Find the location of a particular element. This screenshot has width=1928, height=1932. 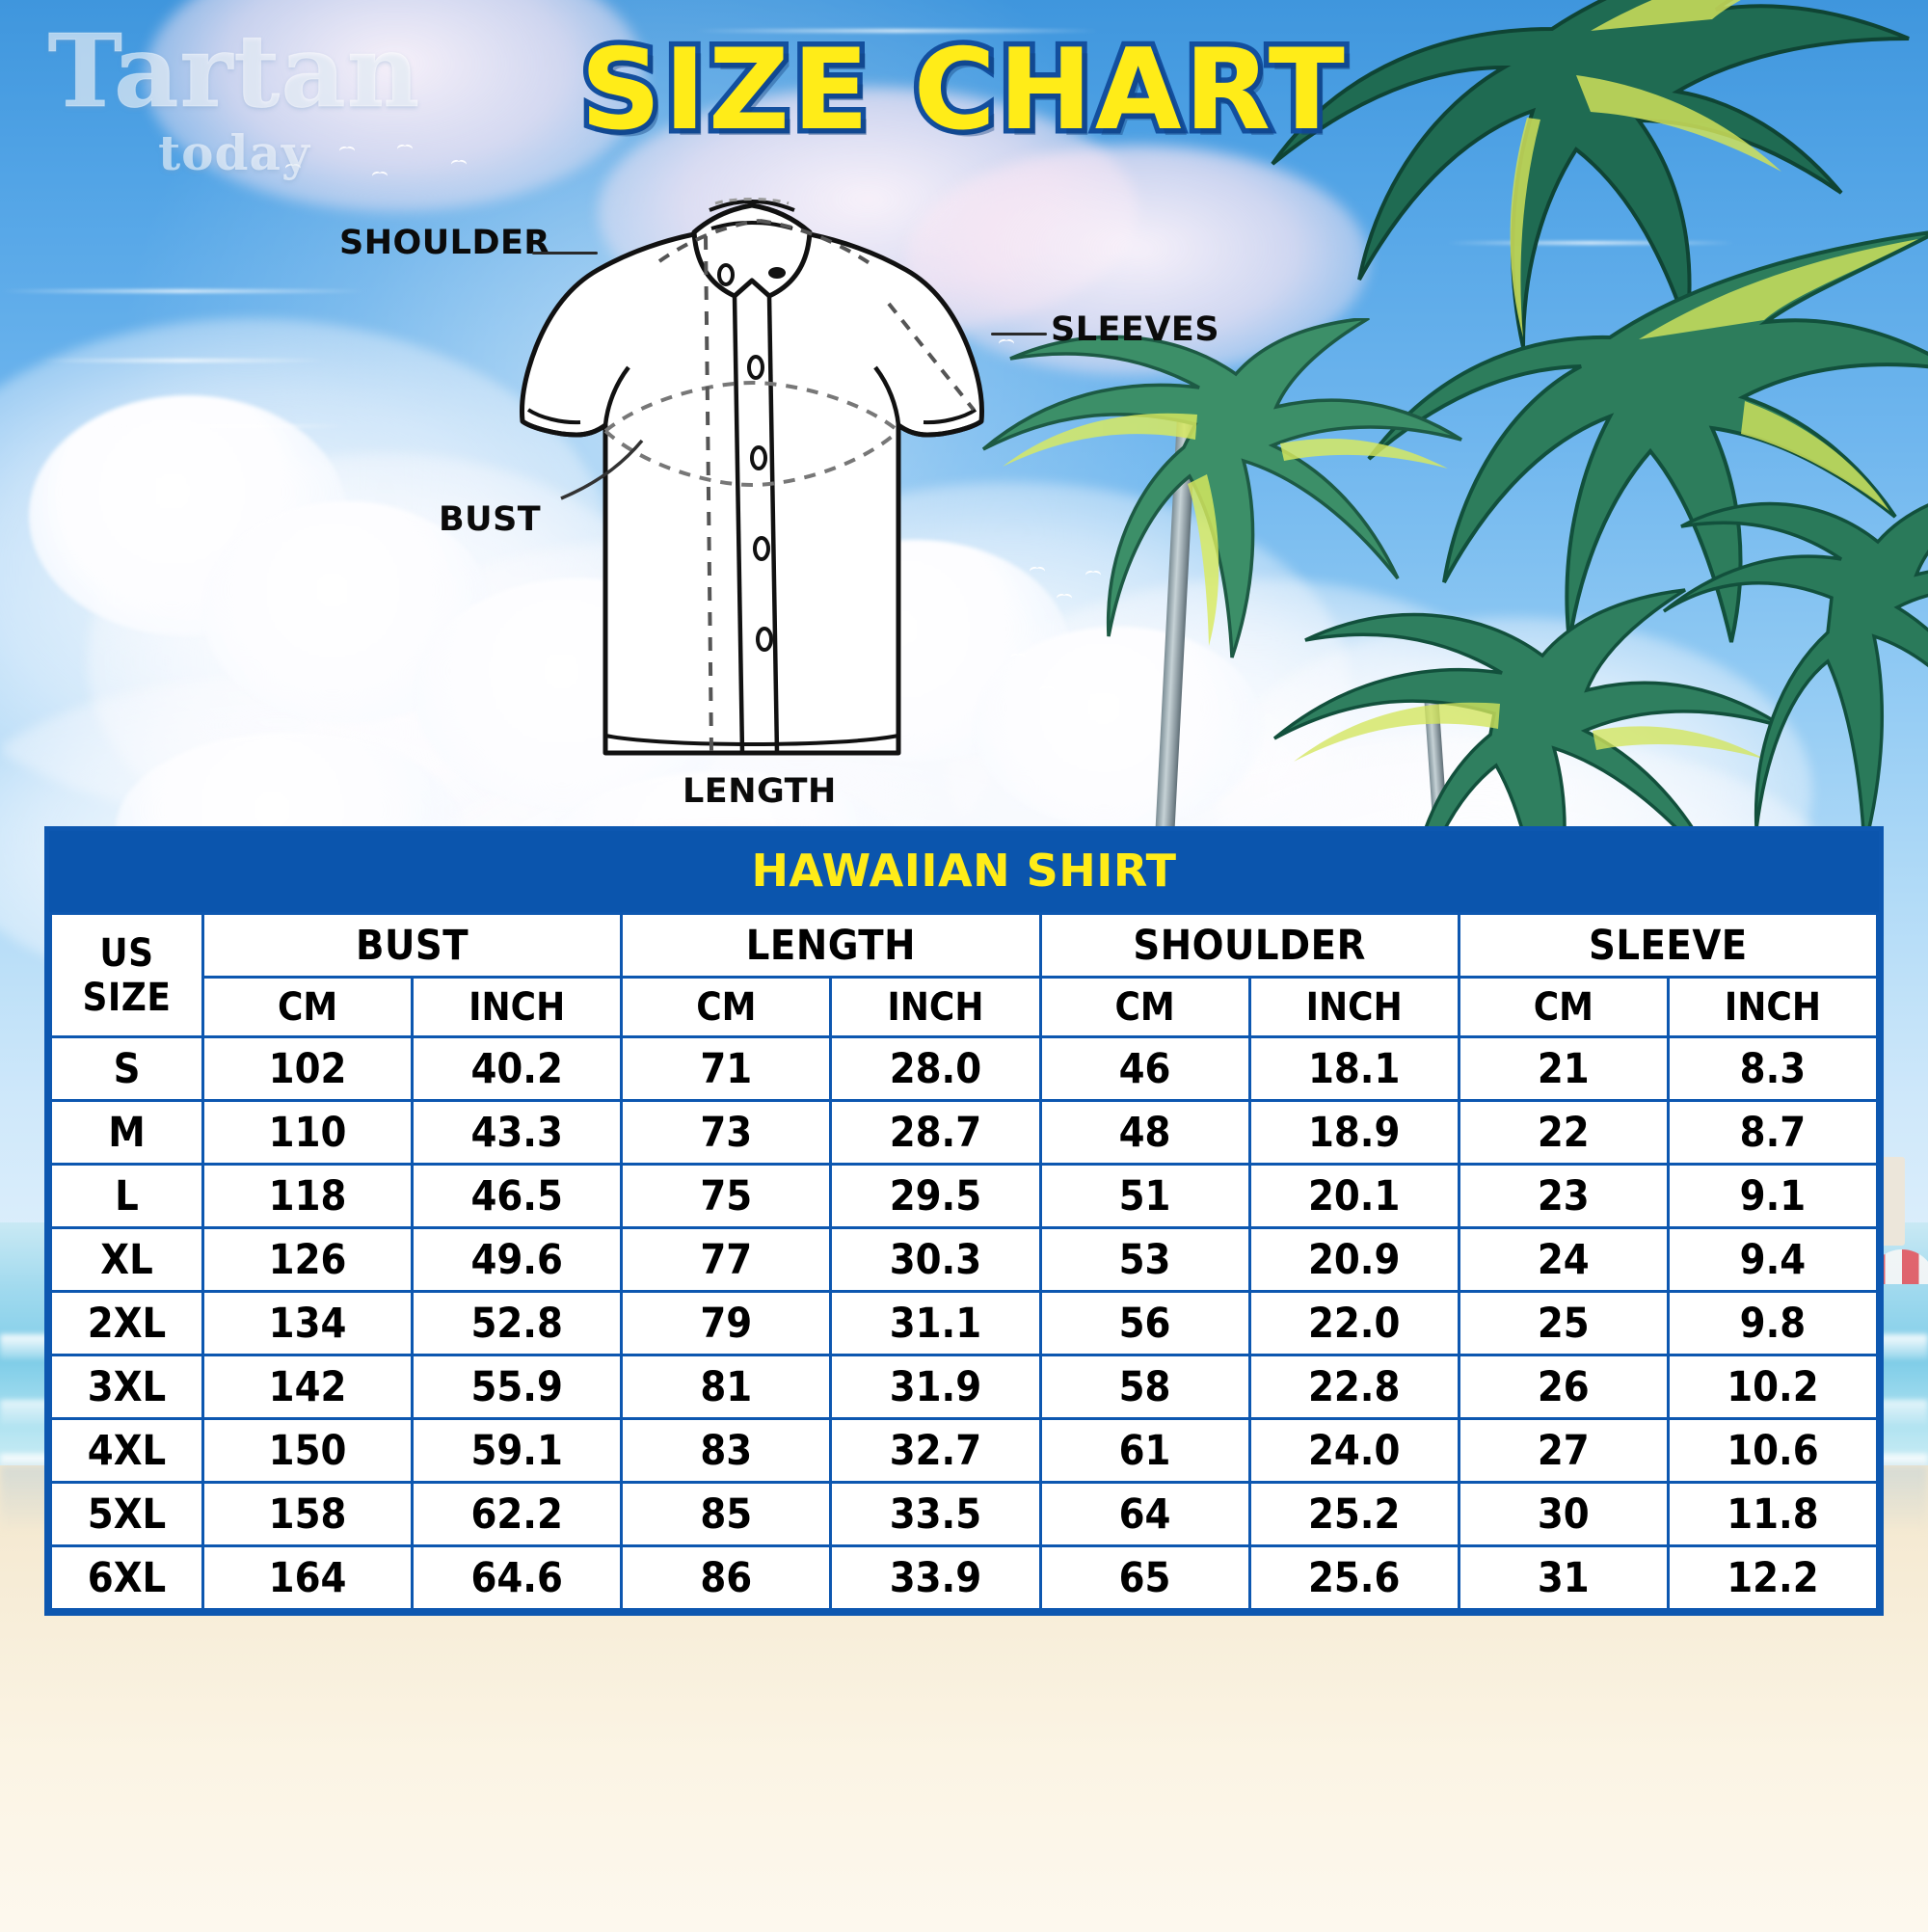

table-row: 2XL 134 52.8 79 31.1 56 22.0 25 9.8 is located at coordinates (964, 1323).